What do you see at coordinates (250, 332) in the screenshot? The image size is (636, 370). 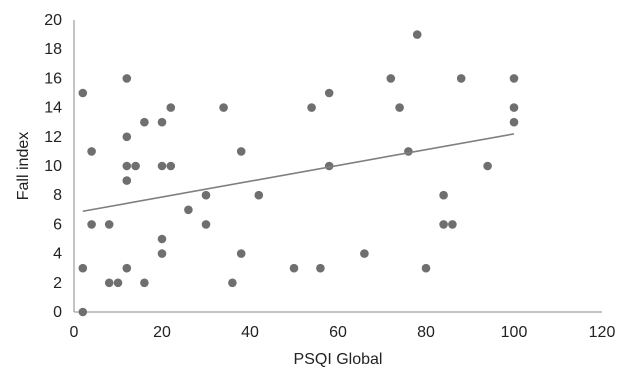 I see `x-tick-label: 40` at bounding box center [250, 332].